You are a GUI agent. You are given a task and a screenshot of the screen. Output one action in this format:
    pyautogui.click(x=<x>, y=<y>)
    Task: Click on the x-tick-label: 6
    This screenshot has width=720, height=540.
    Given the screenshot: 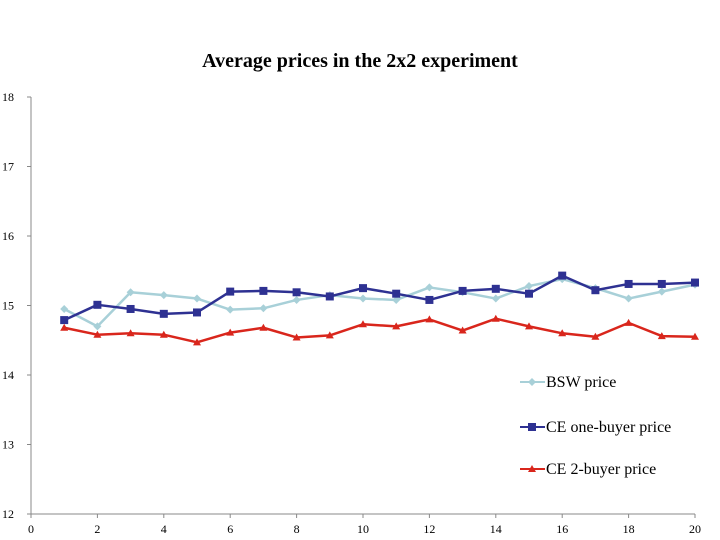 What is the action you would take?
    pyautogui.click(x=230, y=529)
    